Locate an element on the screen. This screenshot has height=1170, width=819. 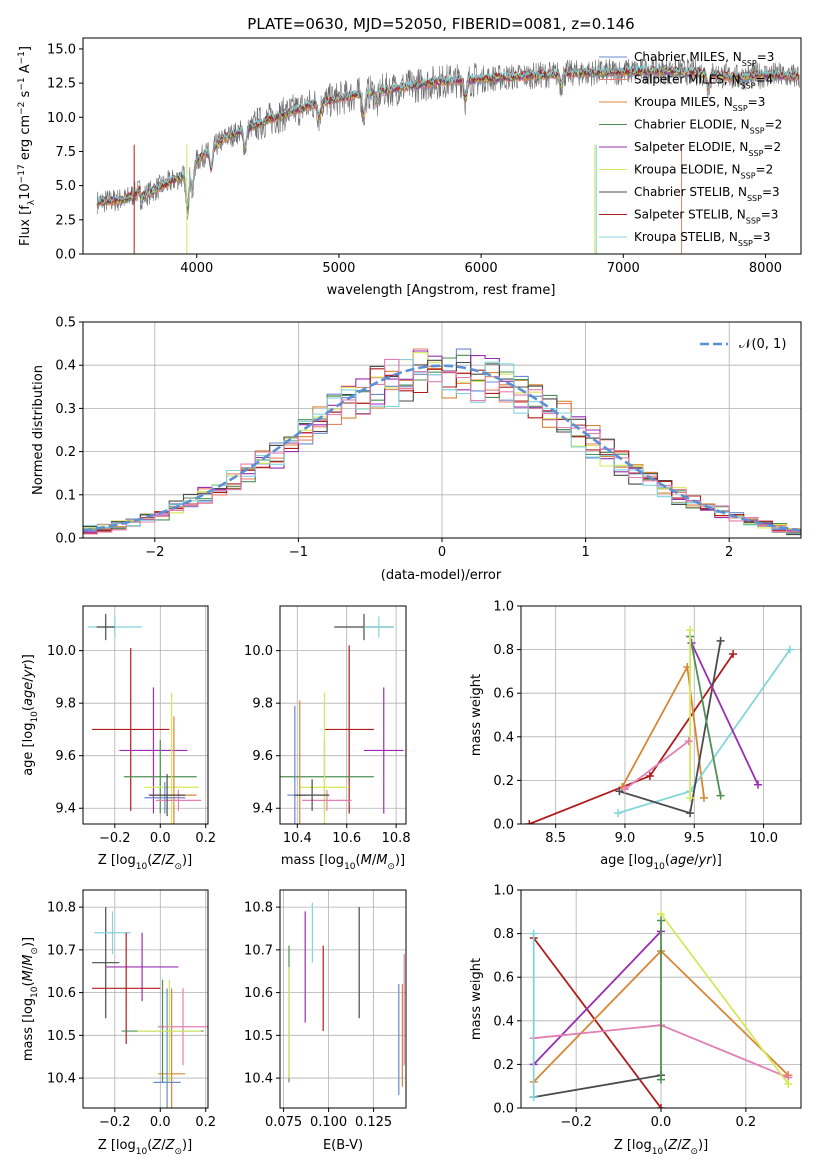
model-spectrum-line is located at coordinates (448, 135).